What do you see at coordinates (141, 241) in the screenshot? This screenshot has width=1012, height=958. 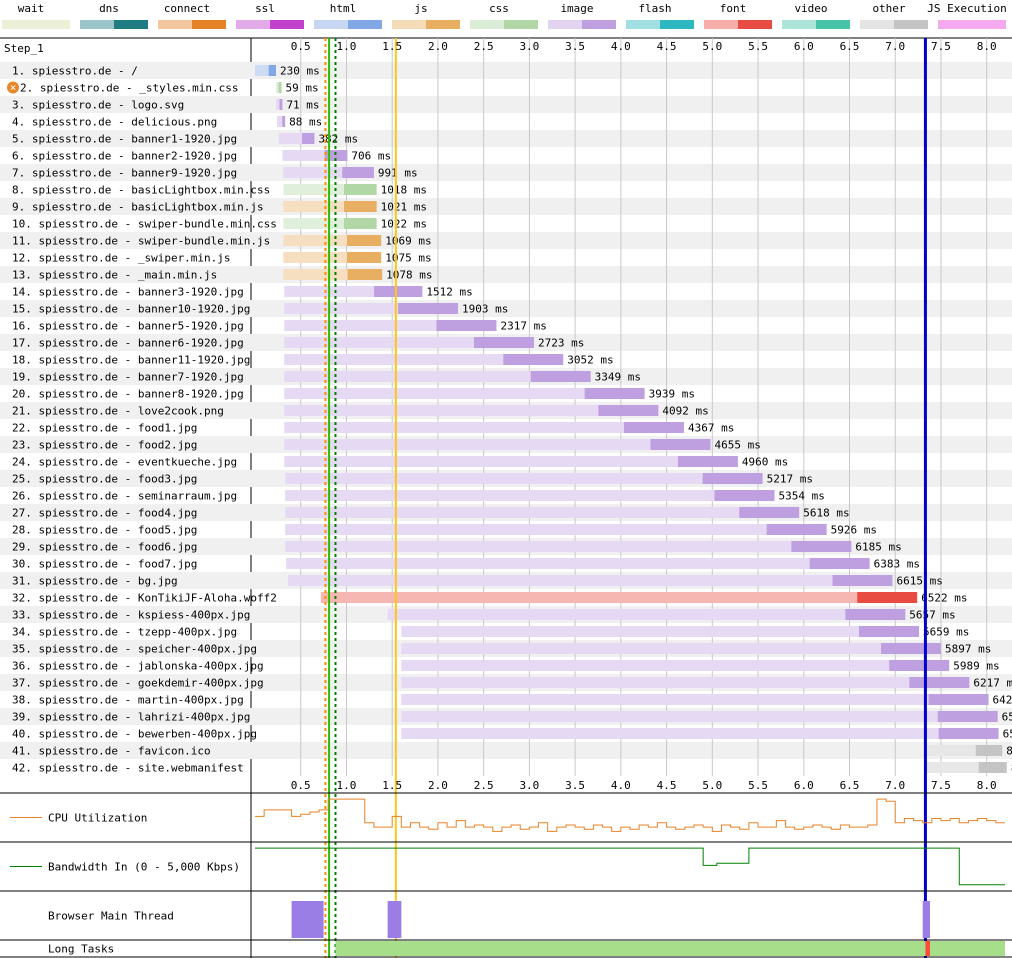 I see `request-label: 11. spiesstro.de - swiper-bundle.min.js` at bounding box center [141, 241].